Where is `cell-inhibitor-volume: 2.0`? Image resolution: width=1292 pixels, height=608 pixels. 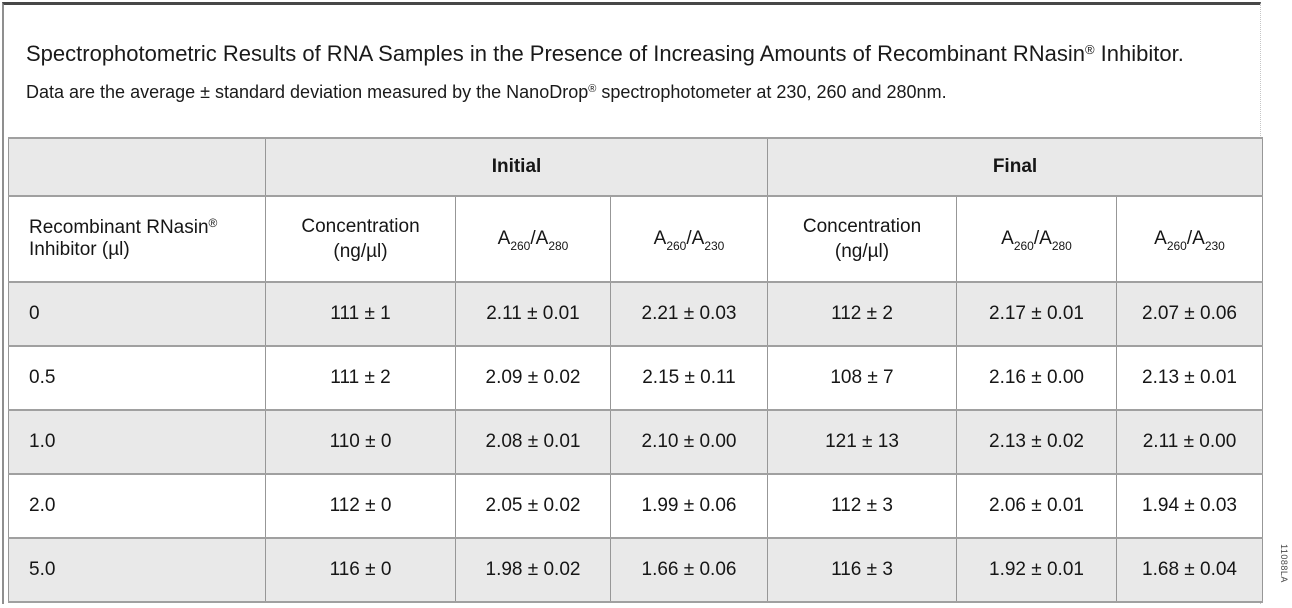 cell-inhibitor-volume: 2.0 is located at coordinates (137, 506).